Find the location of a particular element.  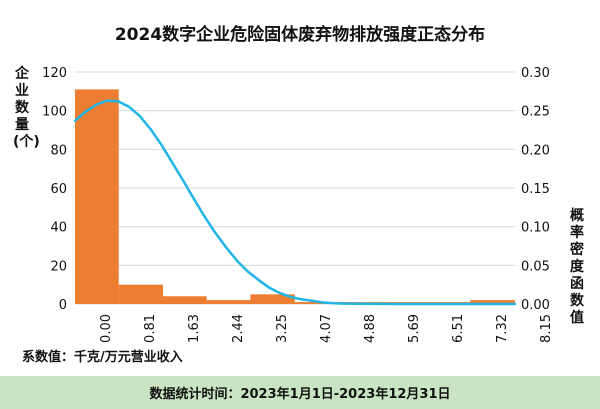

x-tick-label: 2.44 is located at coordinates (238, 328).